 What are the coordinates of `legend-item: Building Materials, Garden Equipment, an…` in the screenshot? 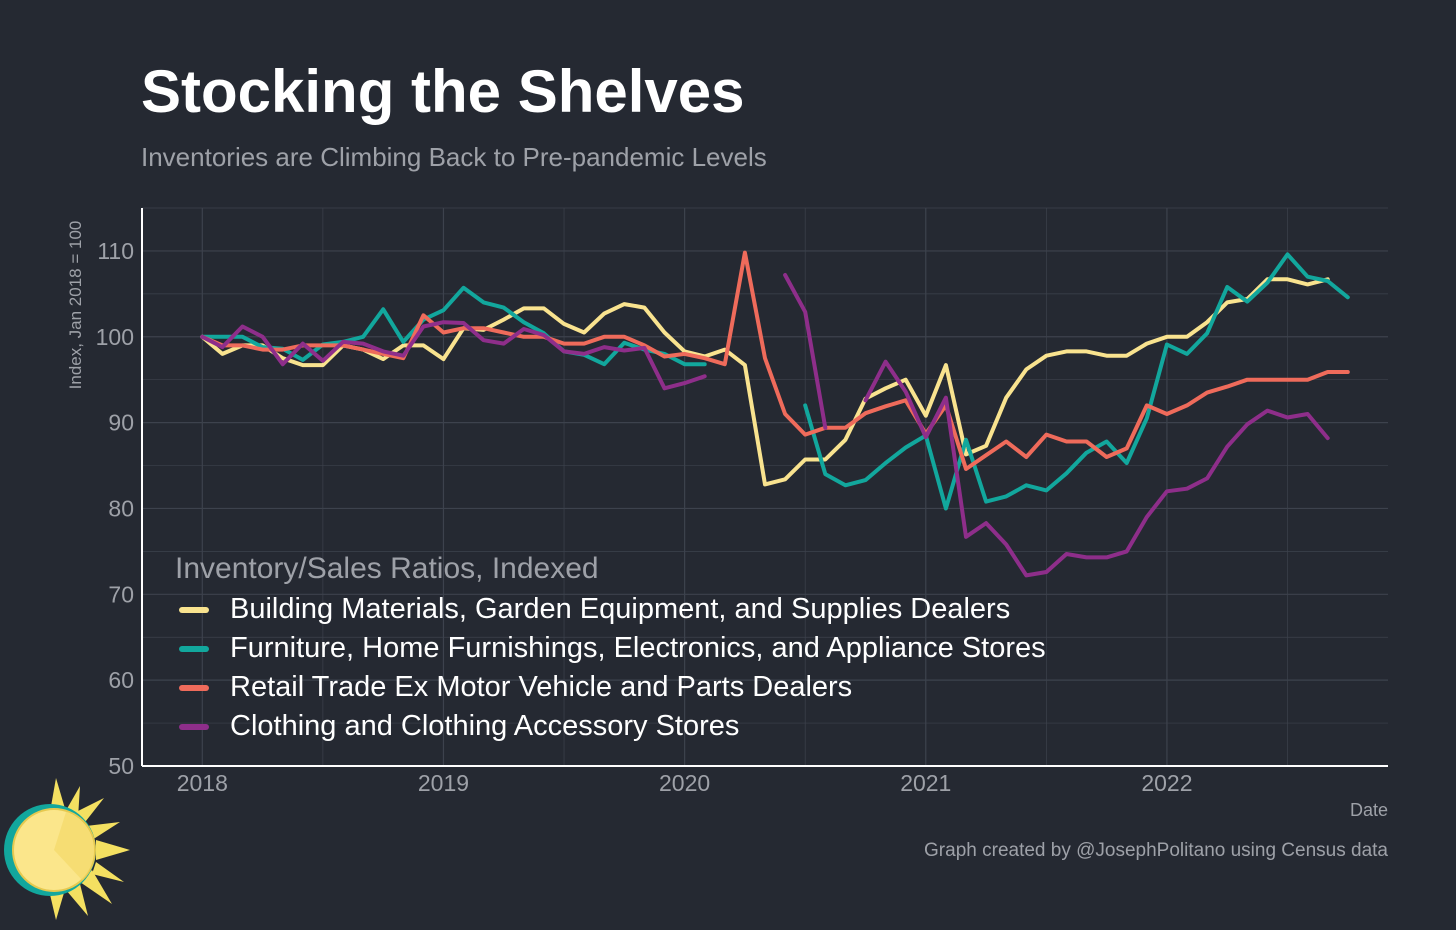 It's located at (610, 609).